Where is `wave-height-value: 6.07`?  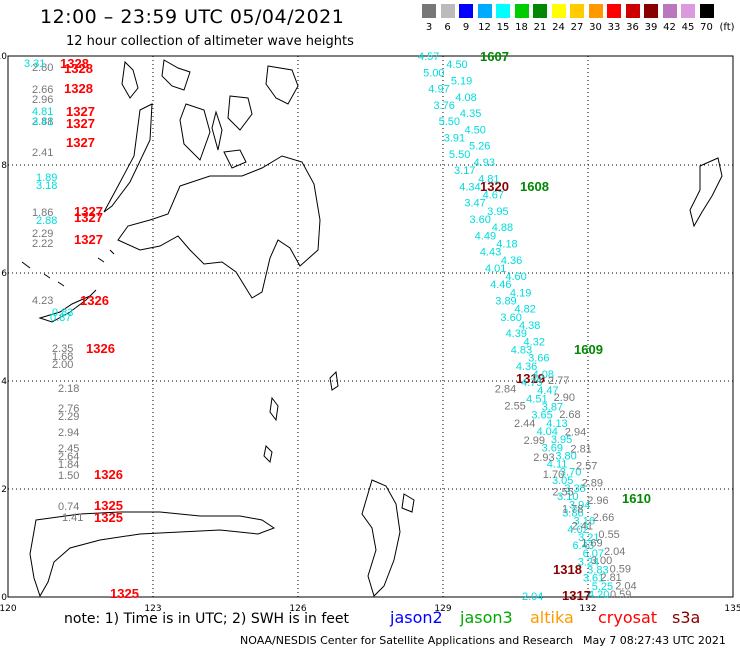
wave-height-value: 6.07 is located at coordinates (593, 554).